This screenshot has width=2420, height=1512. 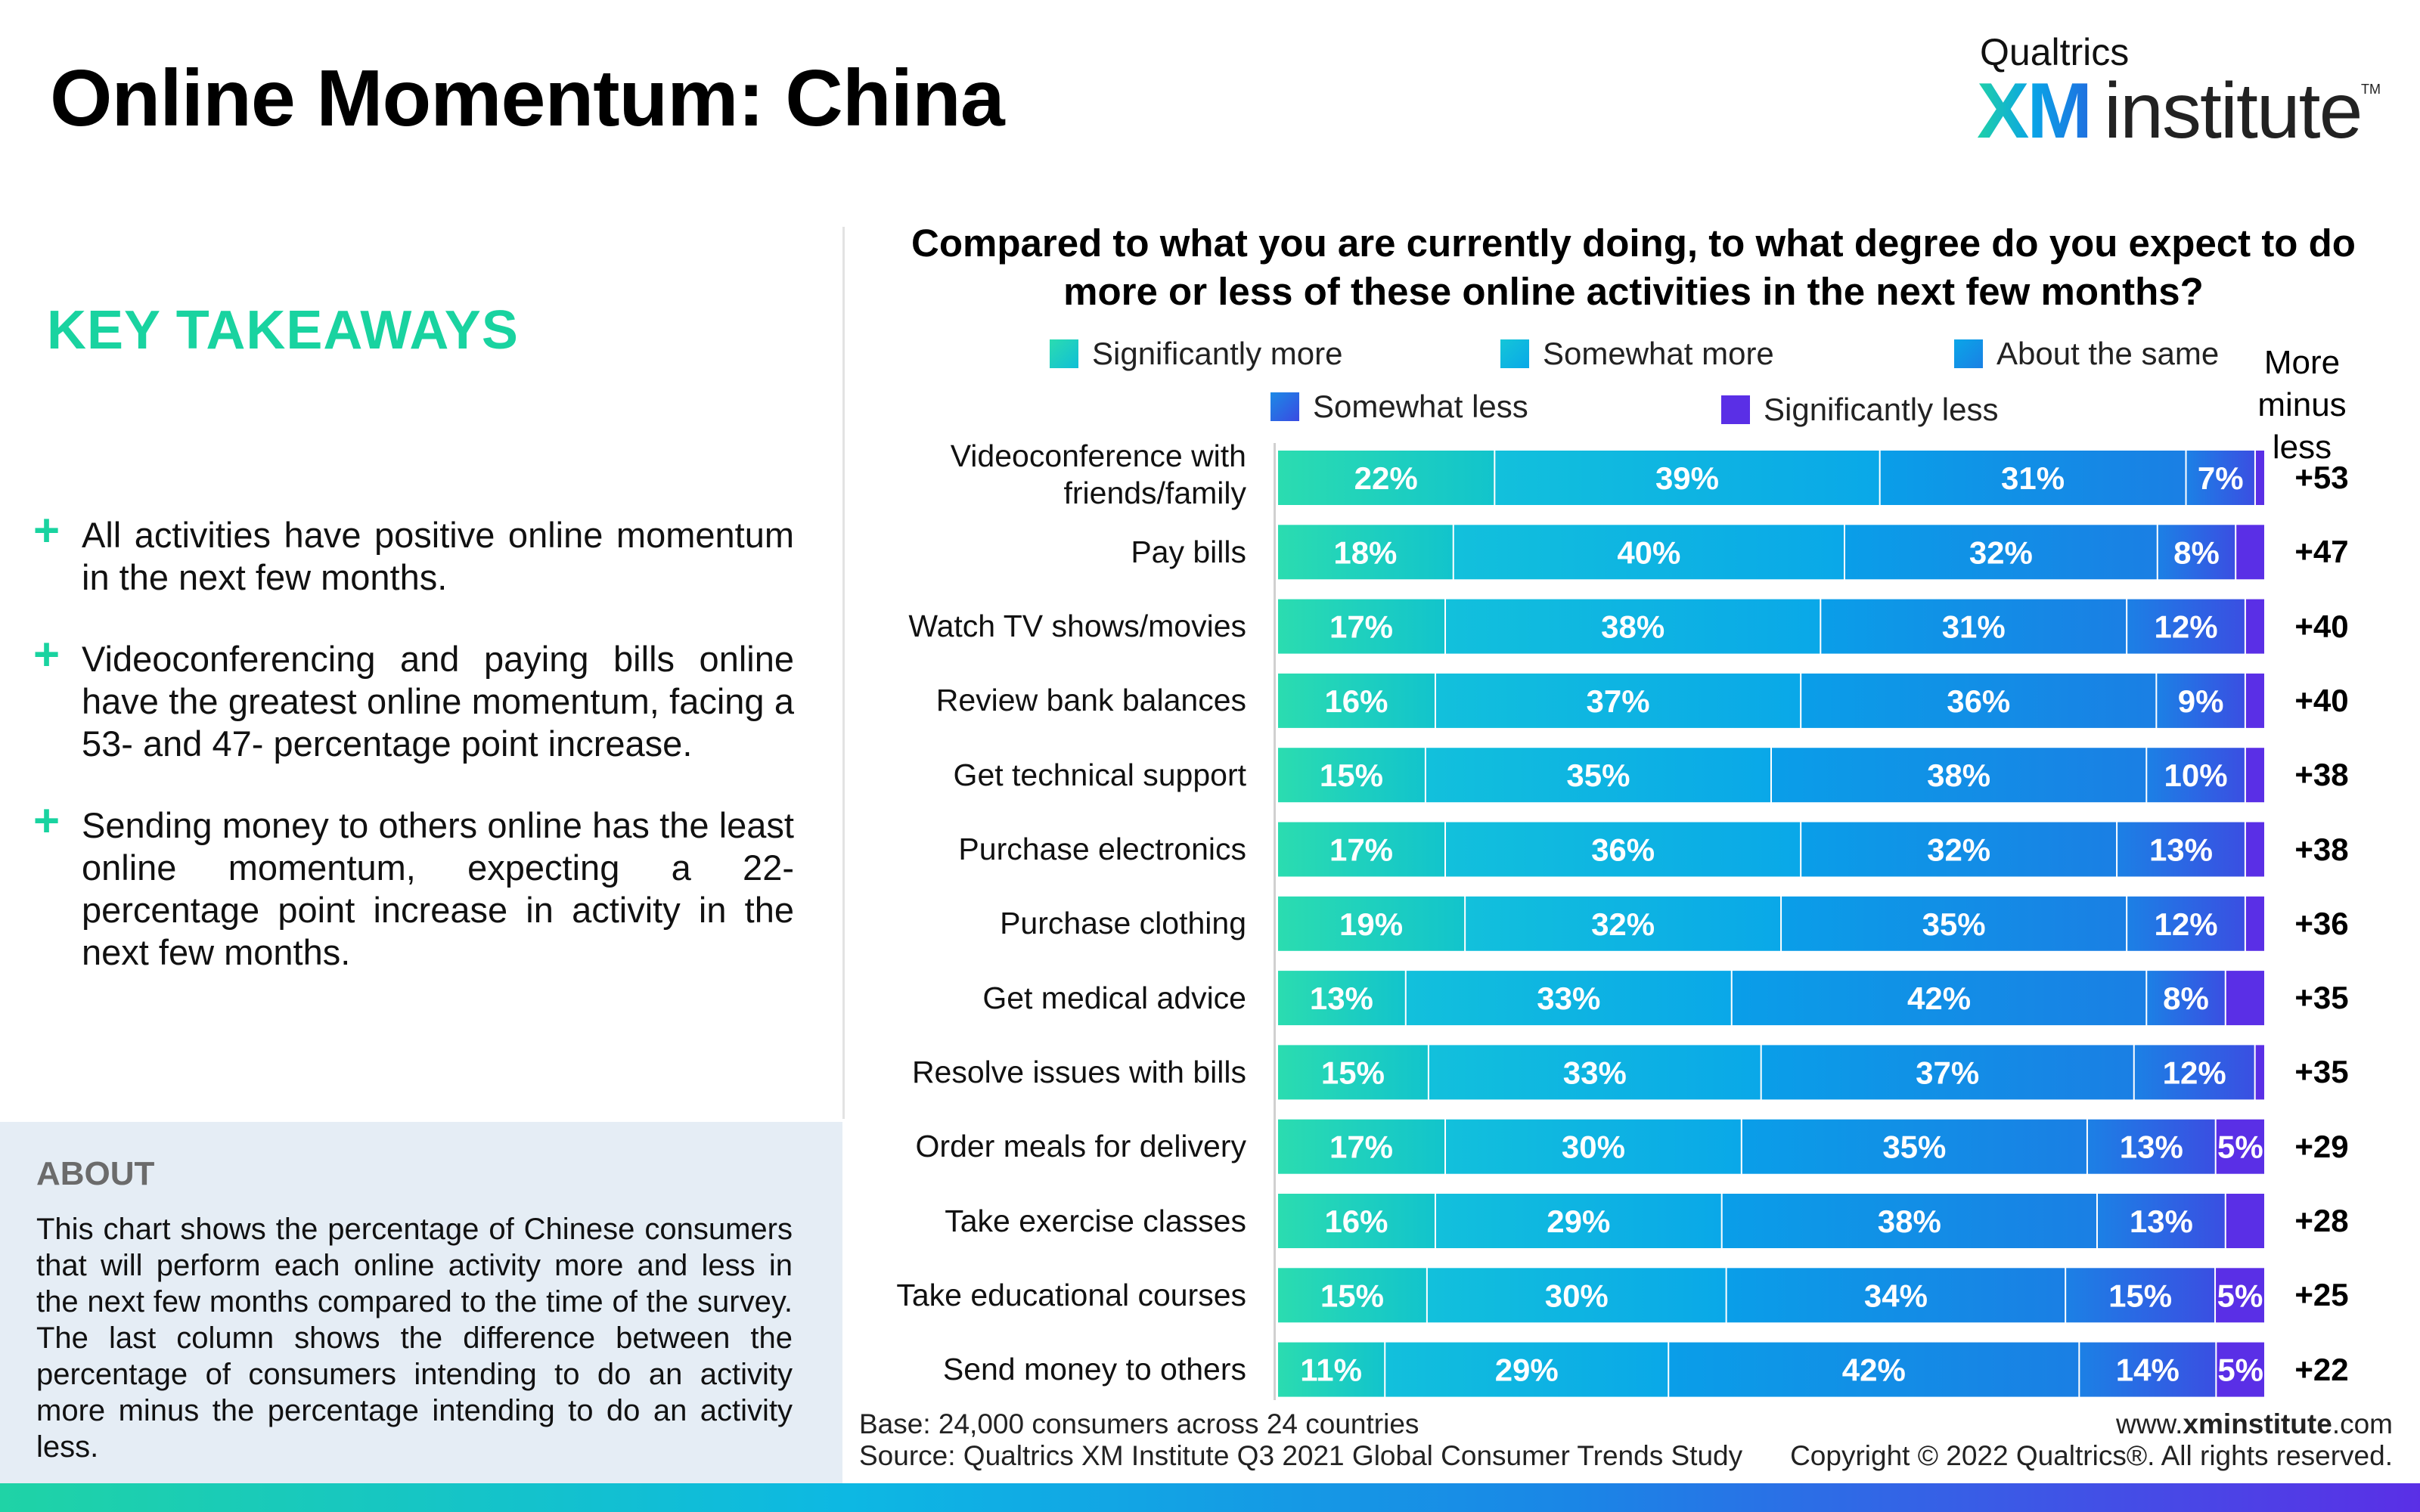 I want to click on legend-about-the-same: About the same, so click(x=2086, y=354).